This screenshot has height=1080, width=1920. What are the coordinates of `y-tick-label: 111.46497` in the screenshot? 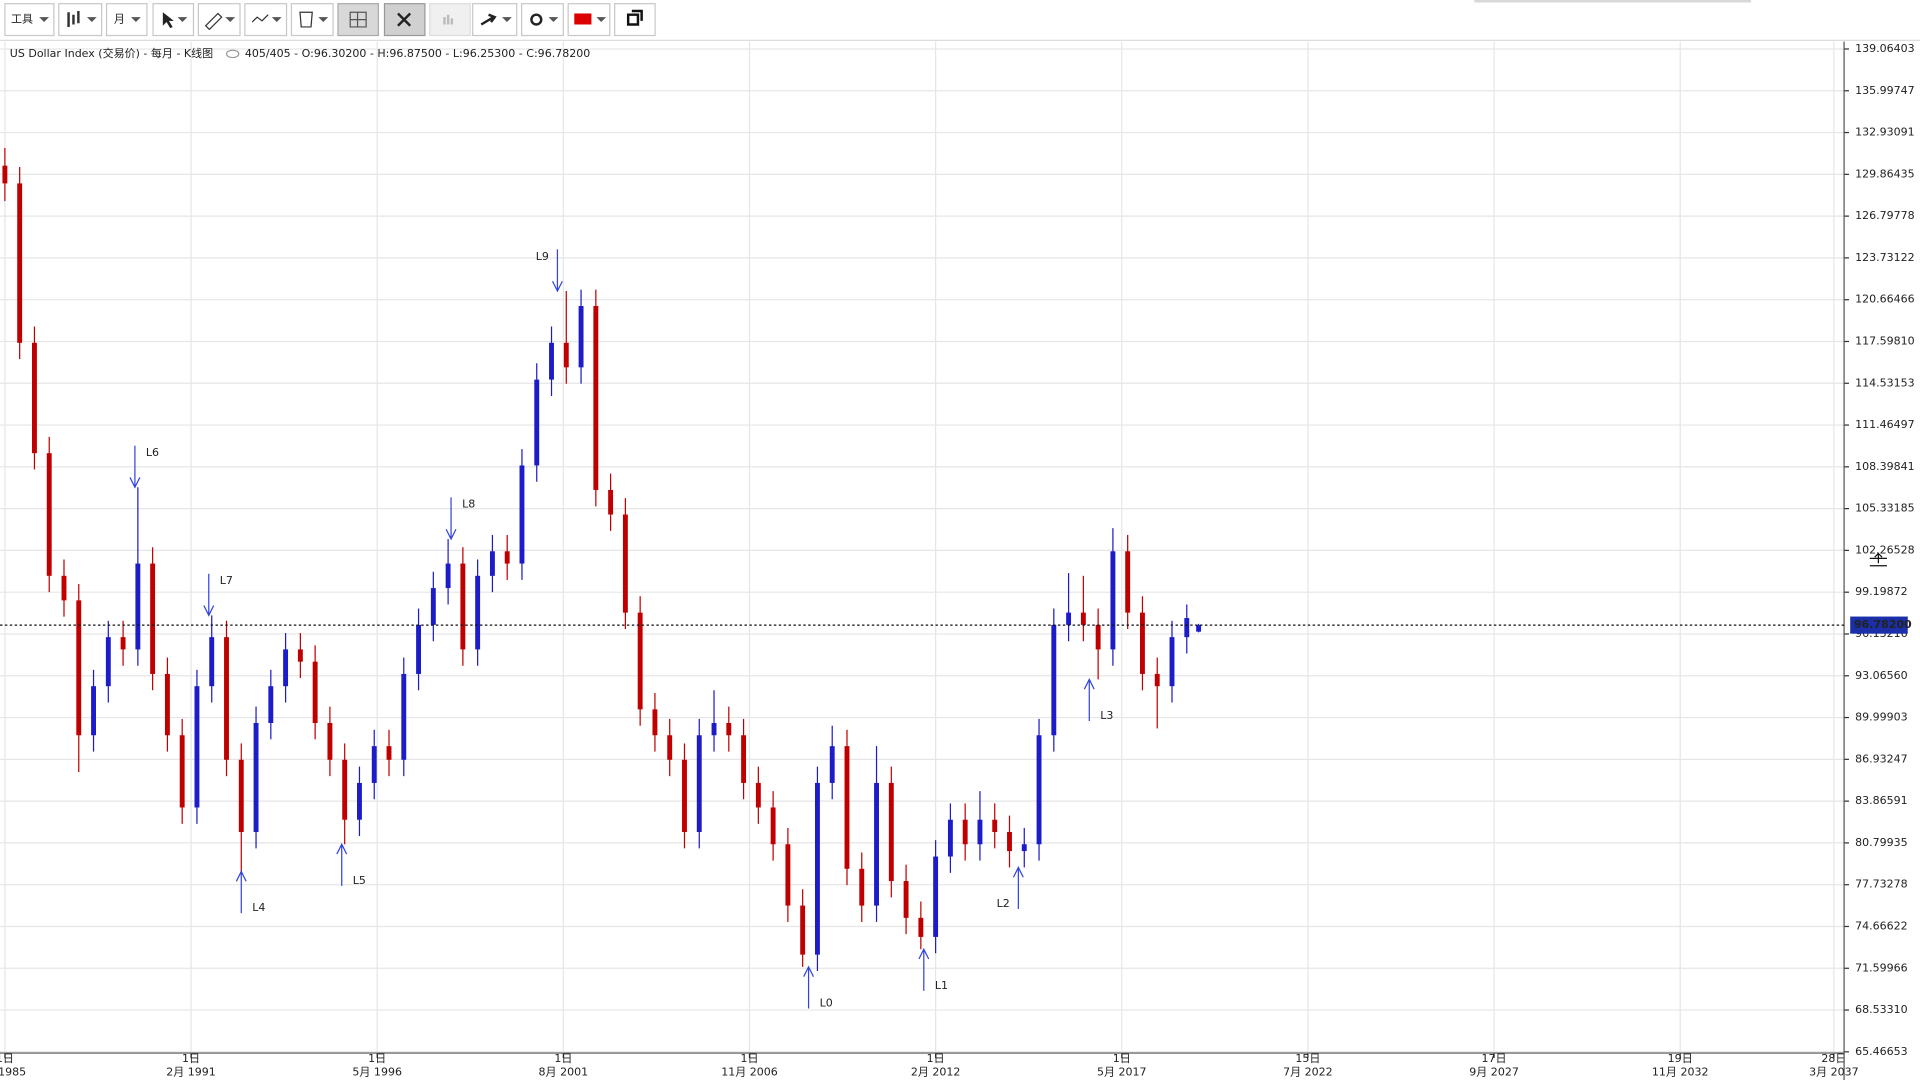 It's located at (1885, 424).